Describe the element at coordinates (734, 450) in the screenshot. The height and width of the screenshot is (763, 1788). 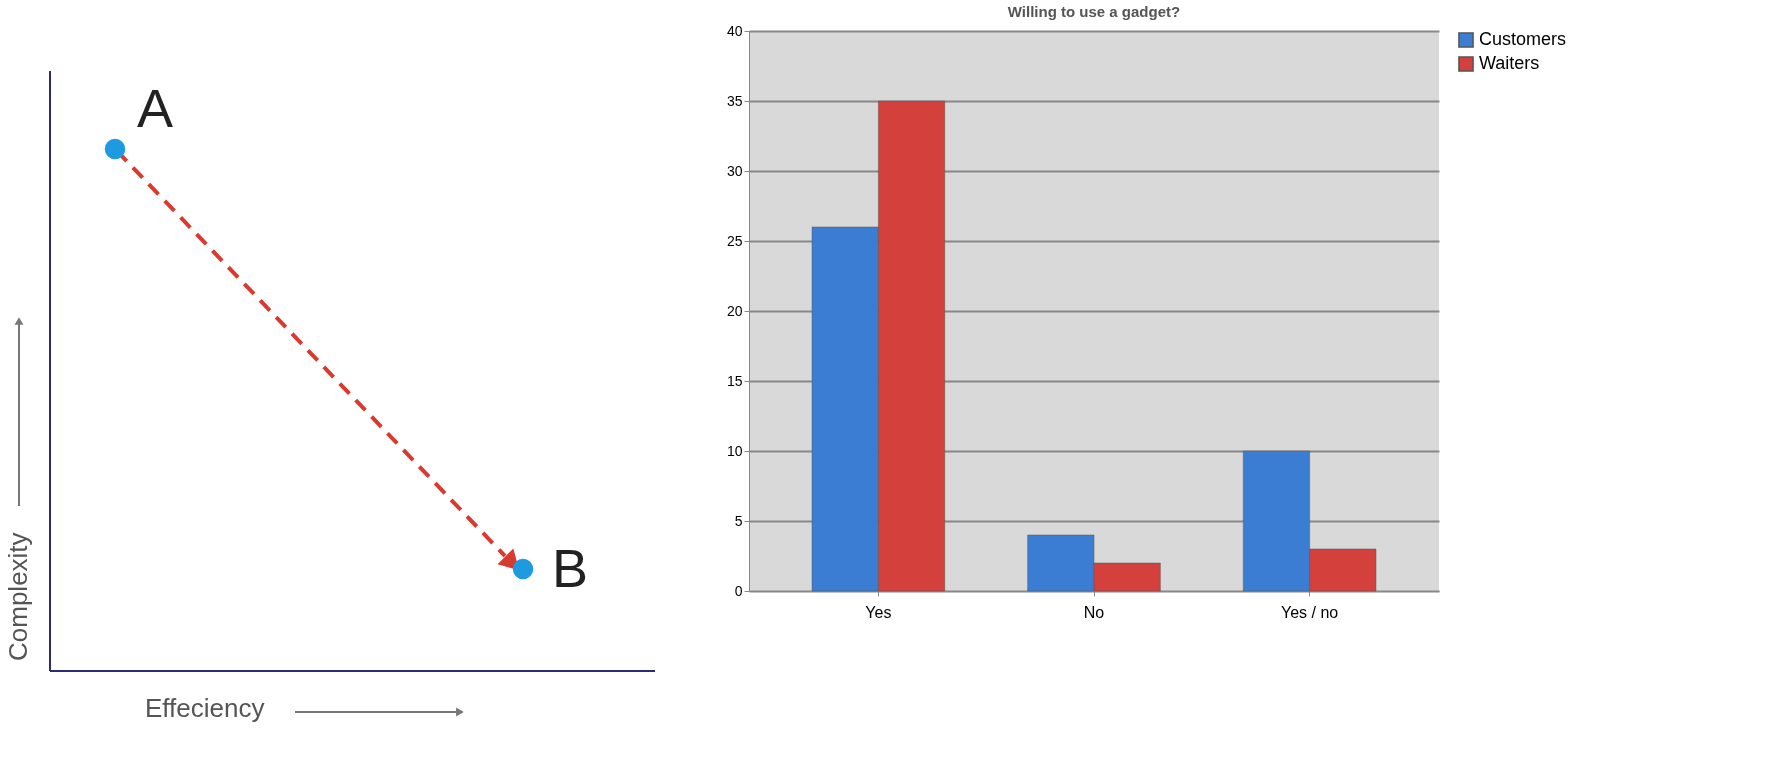
I see `y-tick-label: 10` at that location.